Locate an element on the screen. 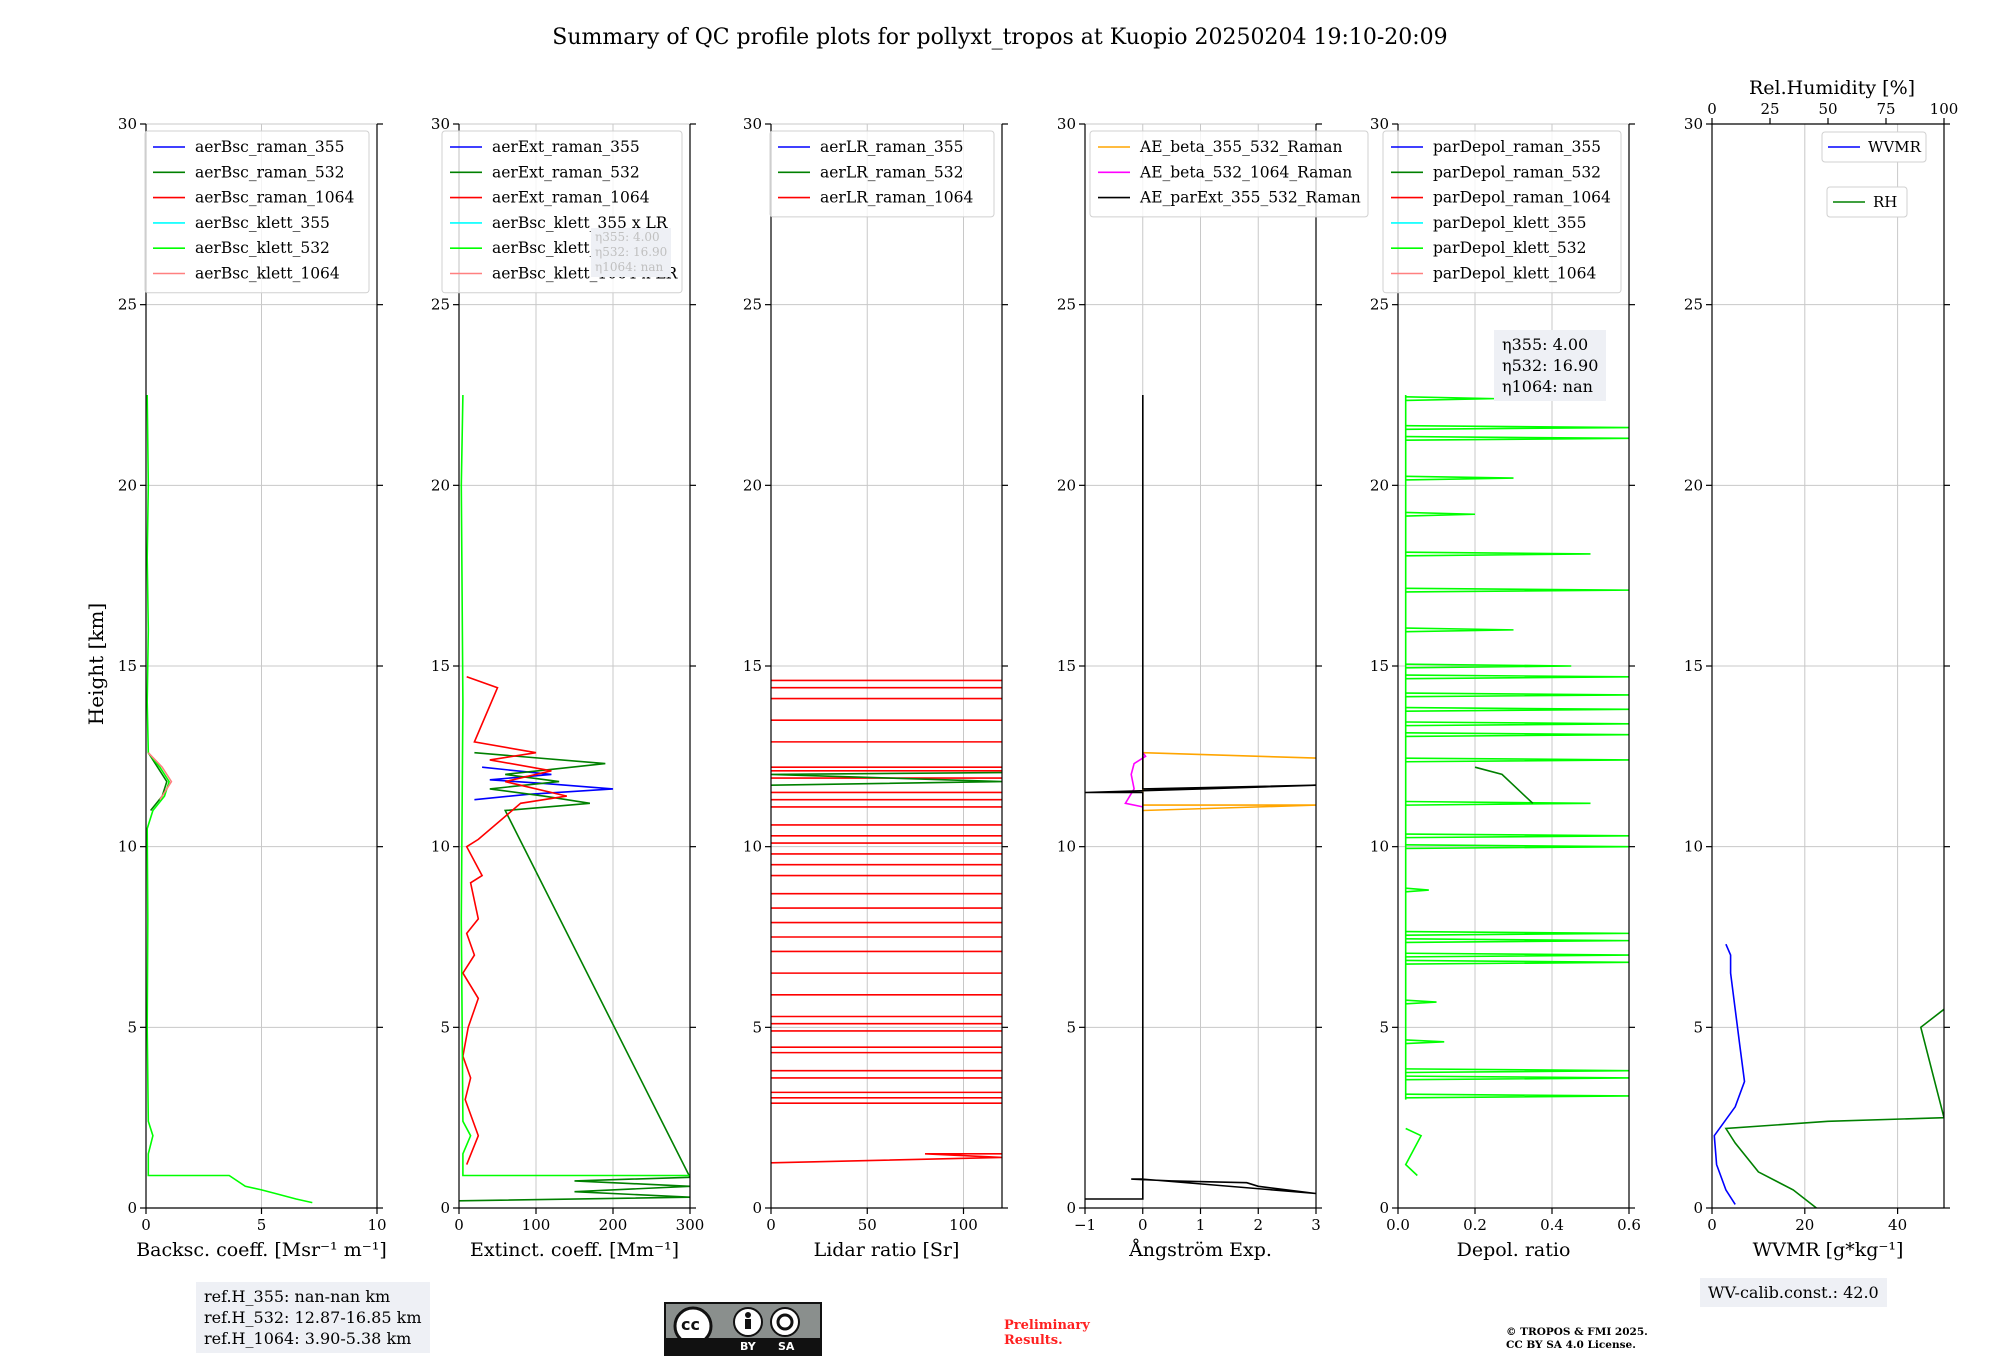 This screenshot has width=2000, height=1360. x-tick-label: 40 is located at coordinates (1897, 1225).